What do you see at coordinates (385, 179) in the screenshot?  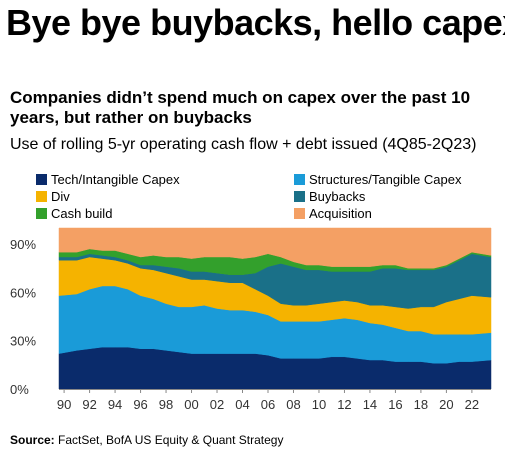 I see `legend-label: Structures/Tangible Capex` at bounding box center [385, 179].